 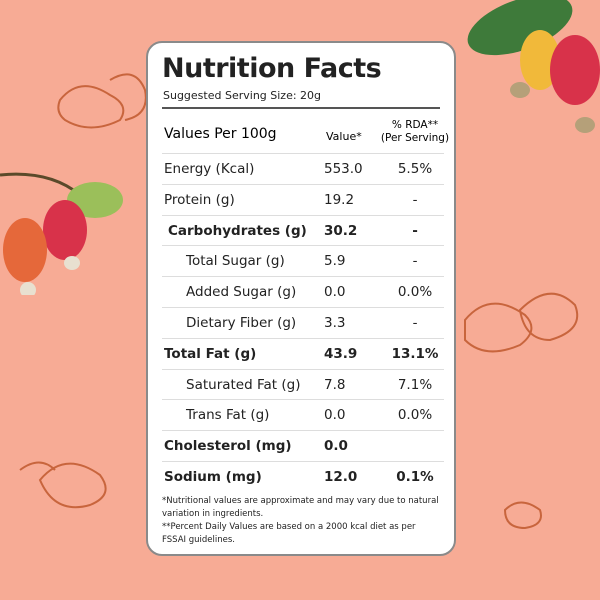 I want to click on nutrient-label: Carbohydrates (g), so click(x=237, y=230).